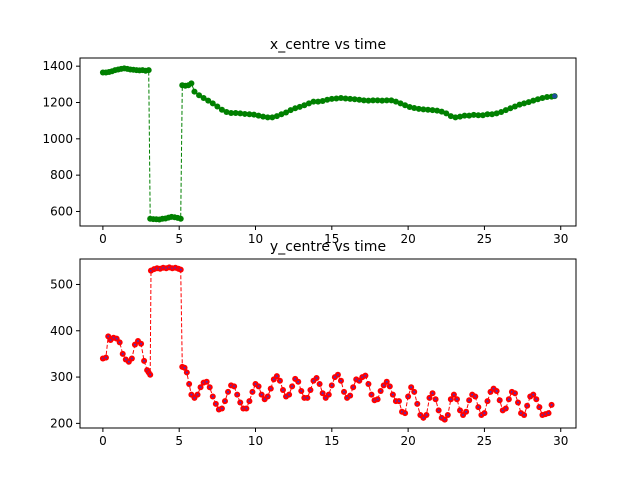 This screenshot has height=480, width=640. I want to click on end-point, so click(555, 96).